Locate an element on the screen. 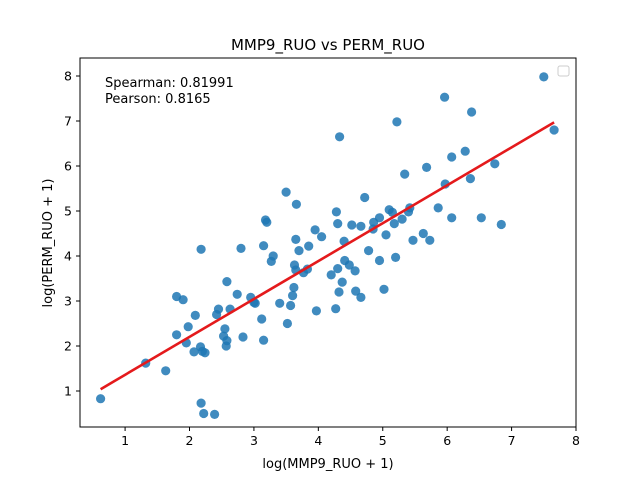 The image size is (640, 480). x-tick-label: 2 is located at coordinates (190, 440).